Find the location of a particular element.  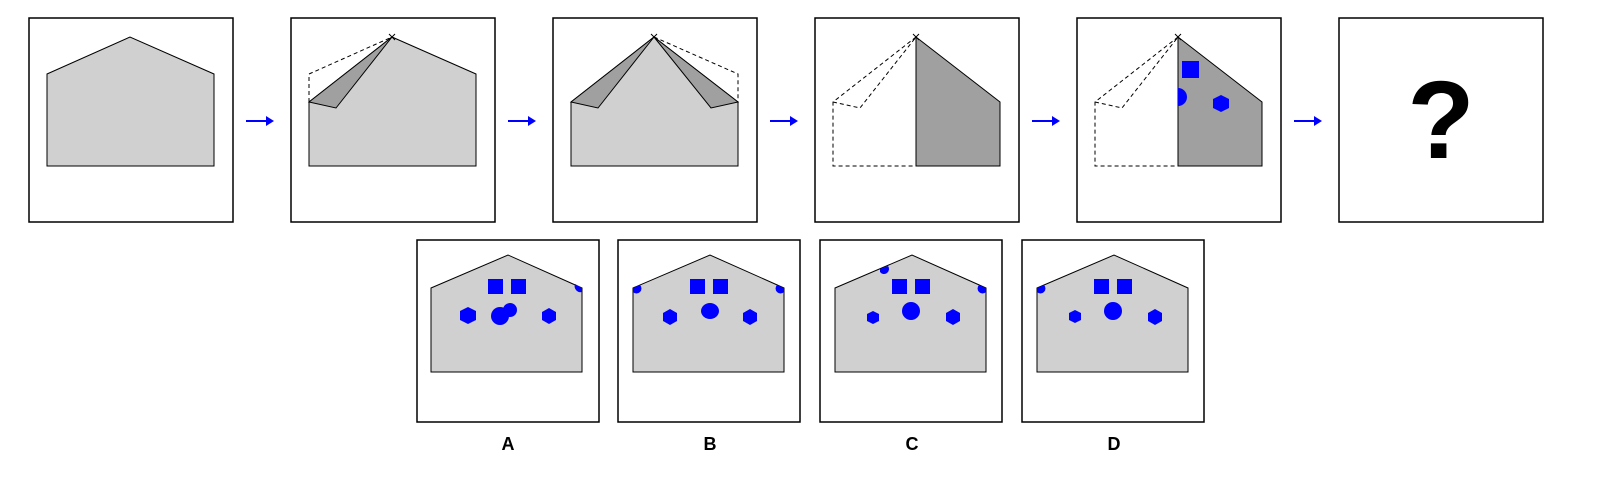

step-4-panel is located at coordinates (917, 120).